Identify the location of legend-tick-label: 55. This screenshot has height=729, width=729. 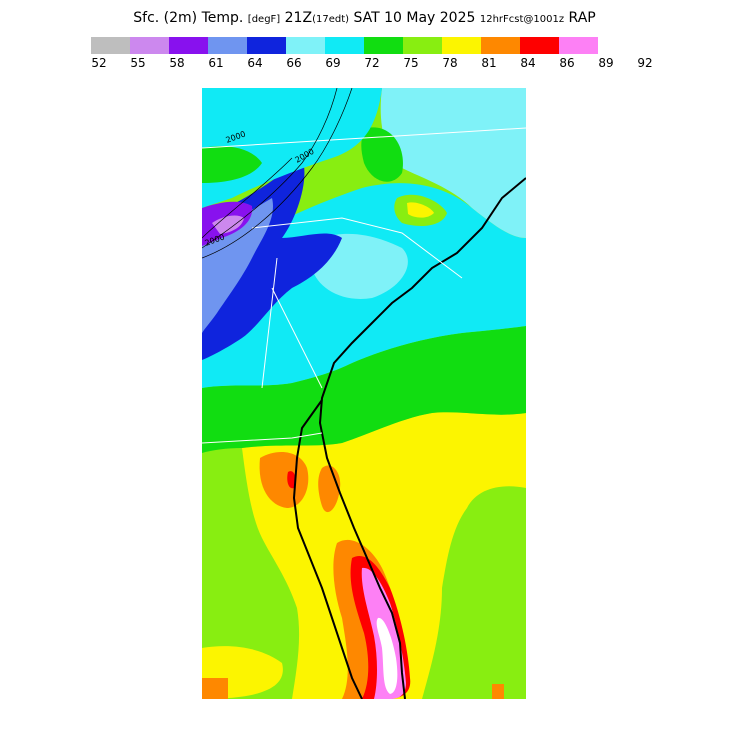
(138, 63).